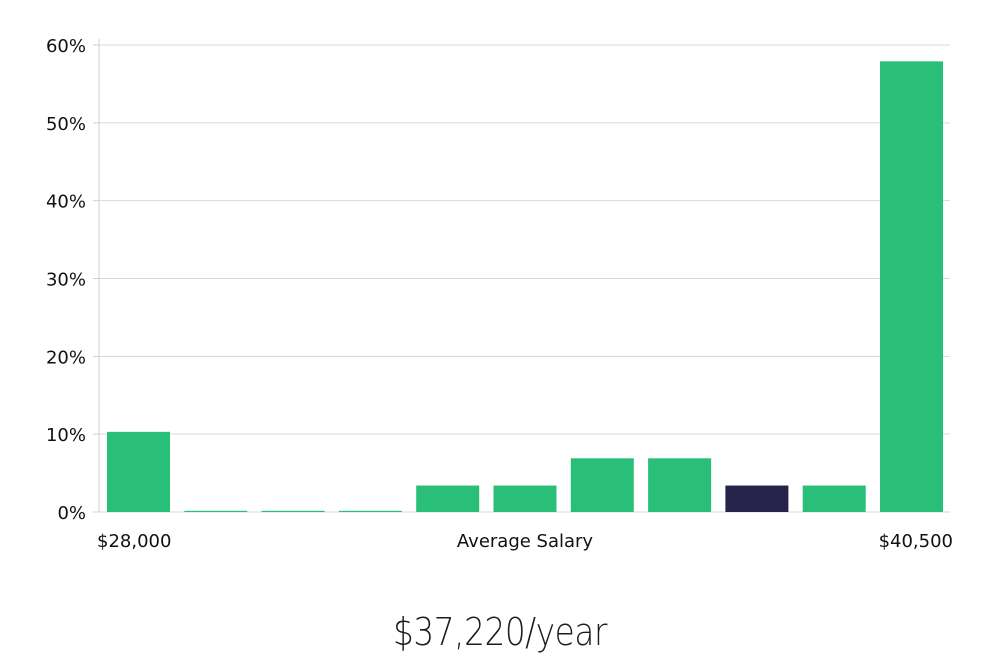 The width and height of the screenshot is (1000, 660). Describe the element at coordinates (500, 632) in the screenshot. I see `average-salary-value: $37,220/year` at that location.